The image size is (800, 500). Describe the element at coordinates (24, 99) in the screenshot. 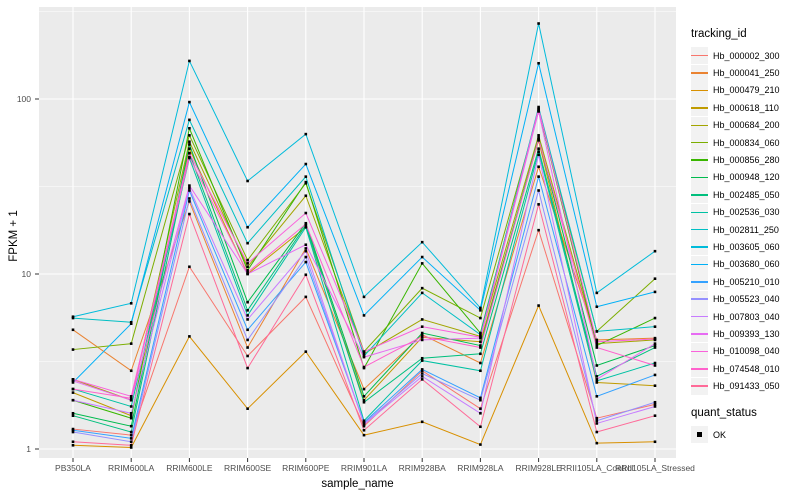

I see `svg-text: 100` at that location.